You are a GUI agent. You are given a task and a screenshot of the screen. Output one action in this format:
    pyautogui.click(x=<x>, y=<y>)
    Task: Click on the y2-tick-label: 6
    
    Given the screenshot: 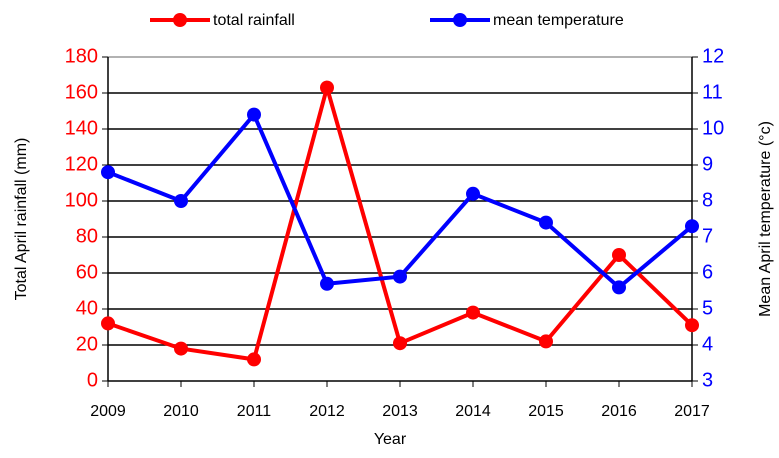 What is the action you would take?
    pyautogui.click(x=707, y=272)
    